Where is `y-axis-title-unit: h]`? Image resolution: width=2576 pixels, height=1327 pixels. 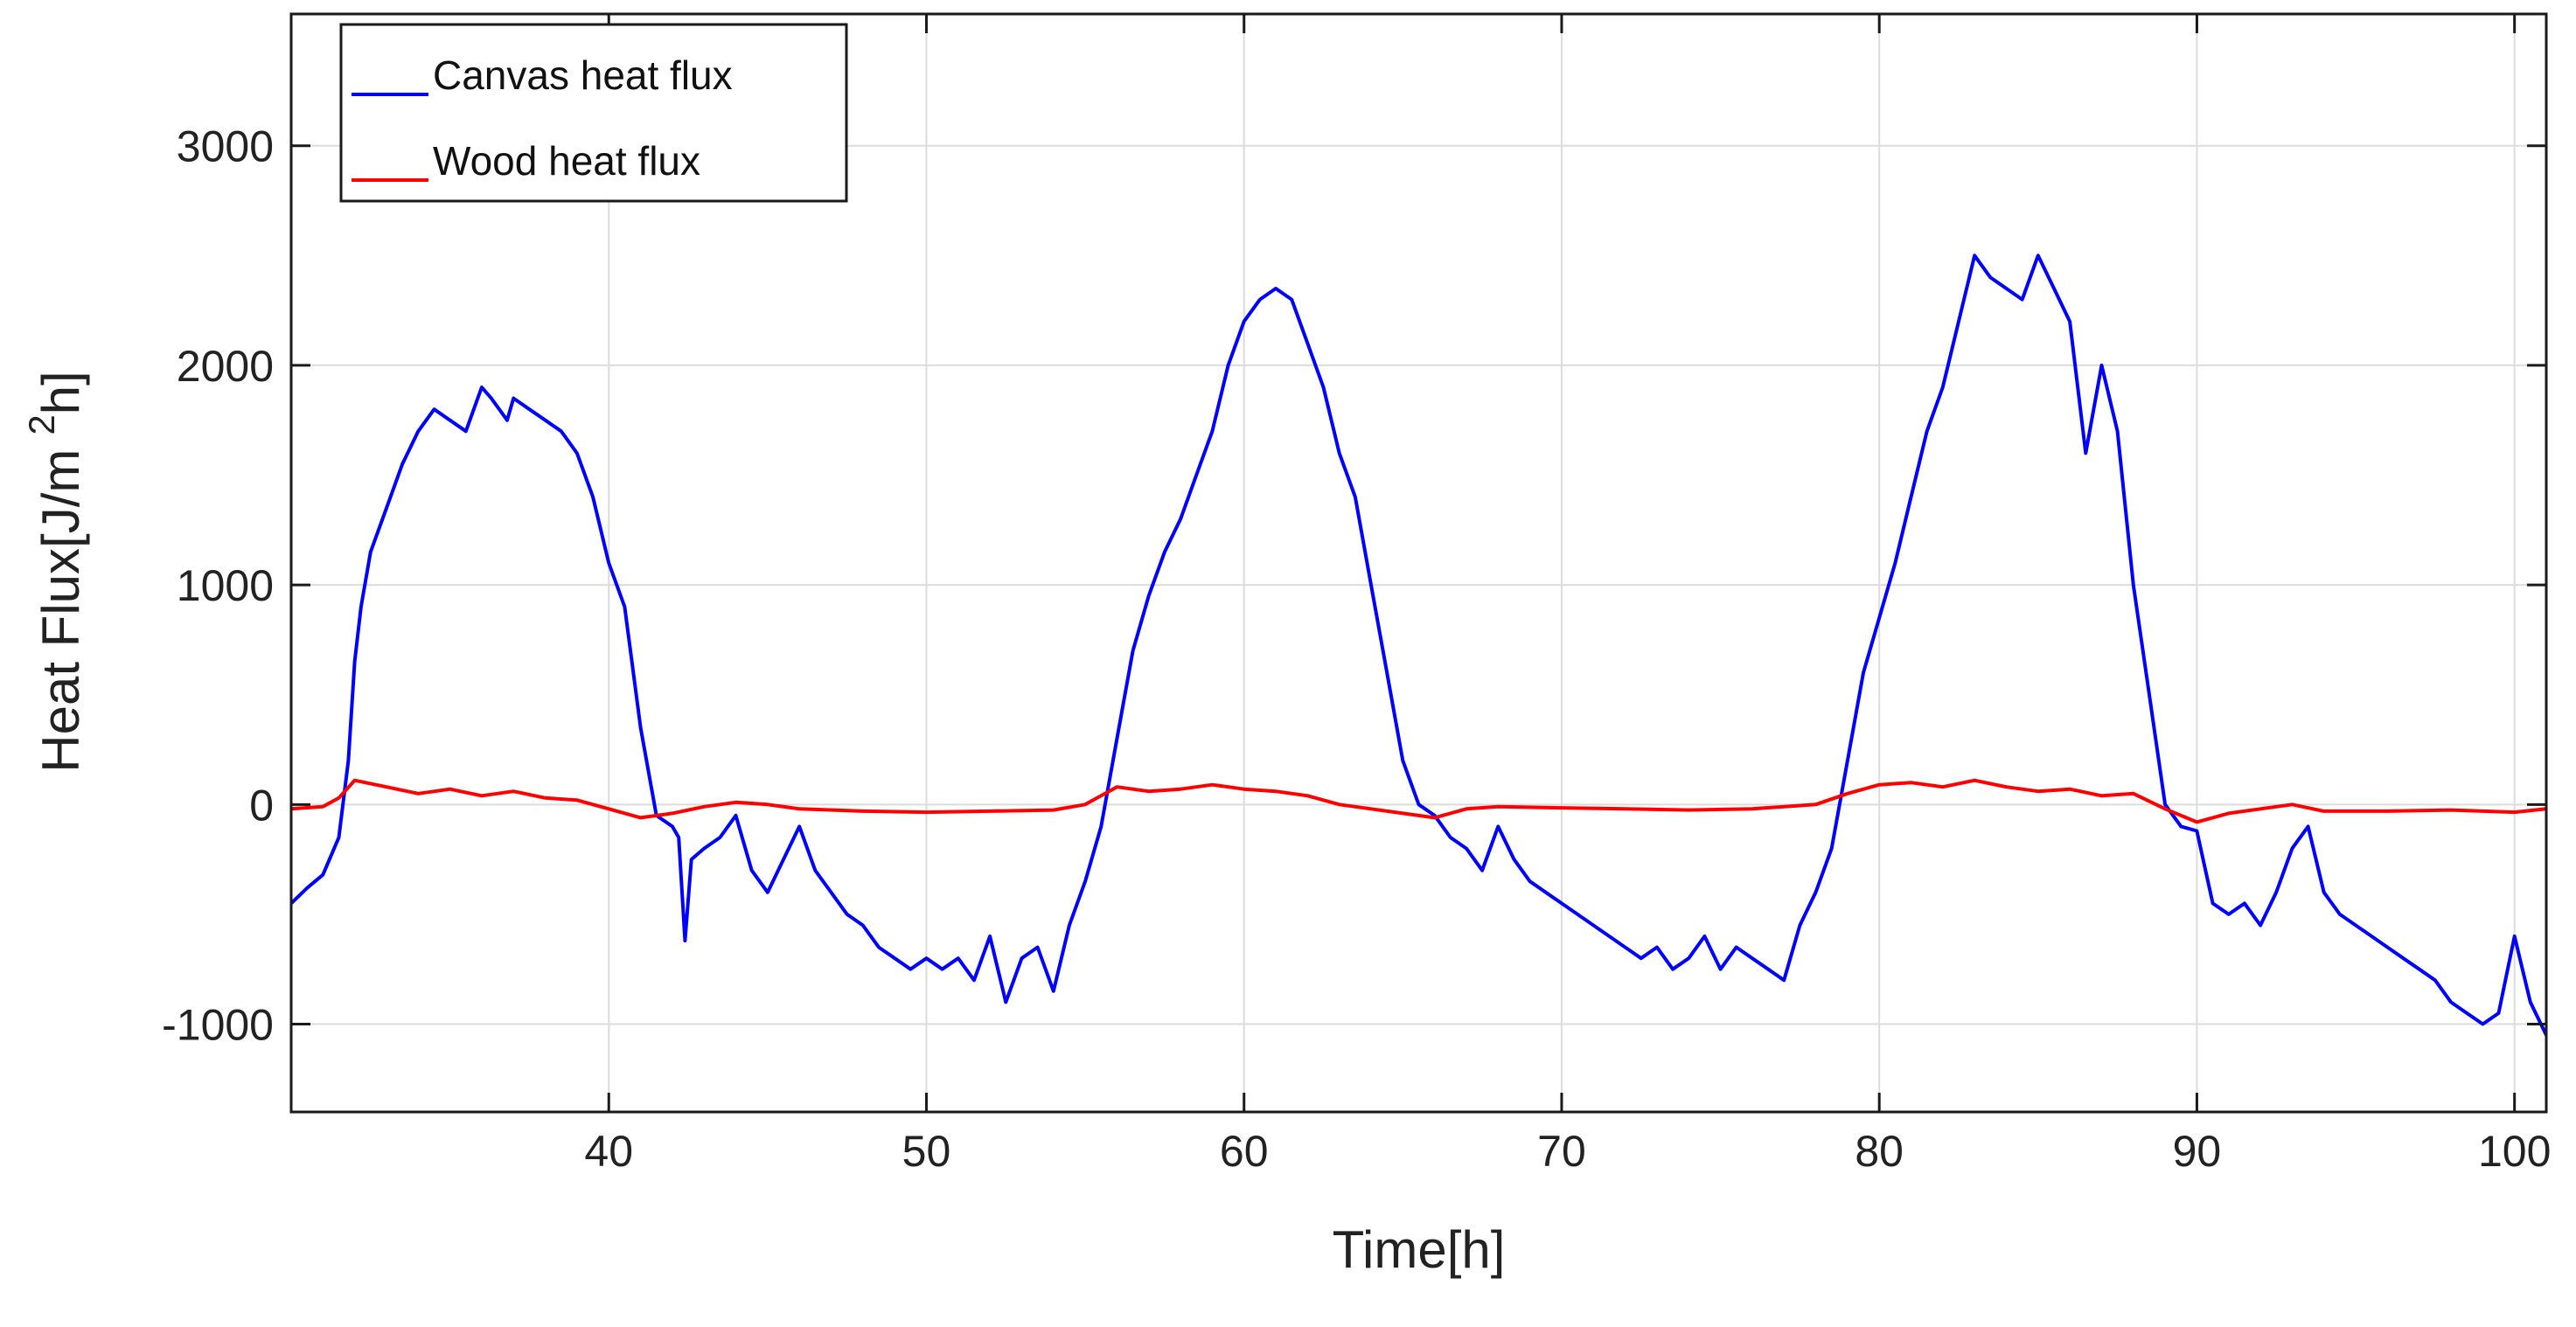 y-axis-title-unit: h] is located at coordinates (60, 392).